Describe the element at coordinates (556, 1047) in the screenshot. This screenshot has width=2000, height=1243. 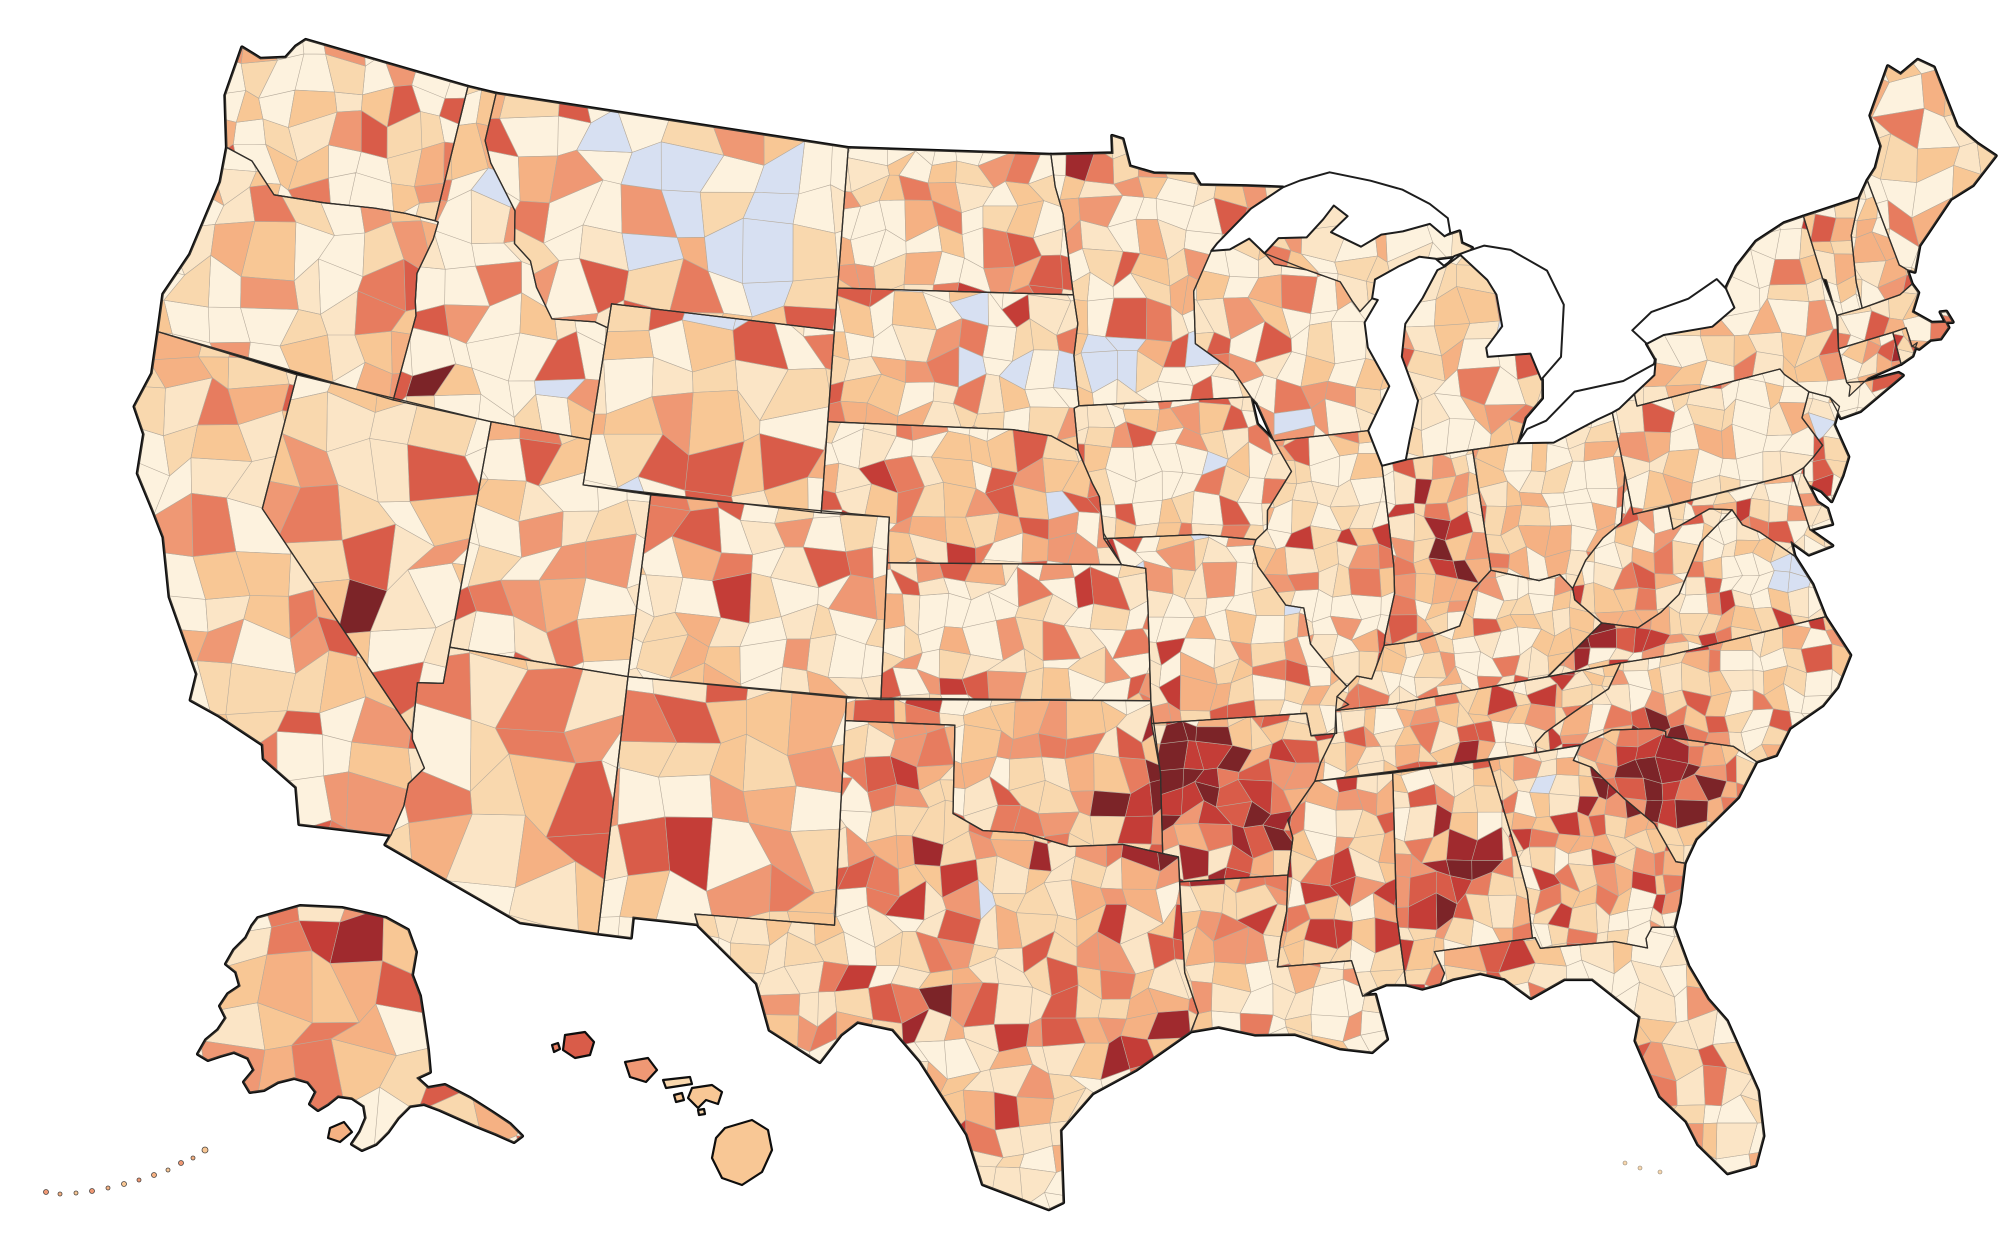
I see `island-niihau` at that location.